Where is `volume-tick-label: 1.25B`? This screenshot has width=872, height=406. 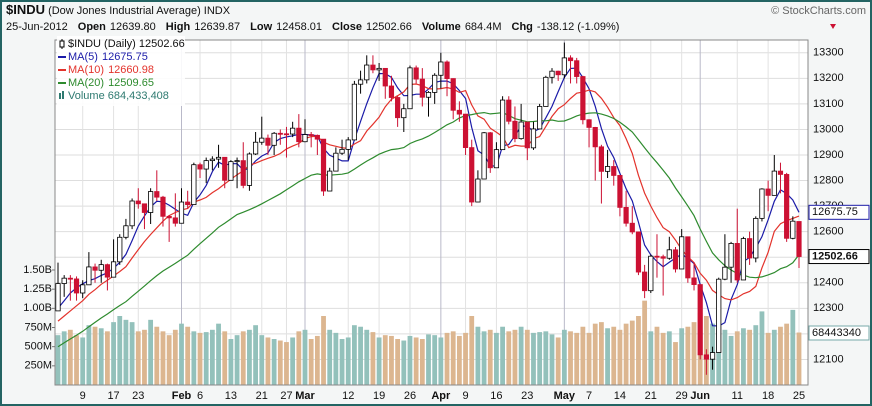 volume-tick-label: 1.25B is located at coordinates (37, 289).